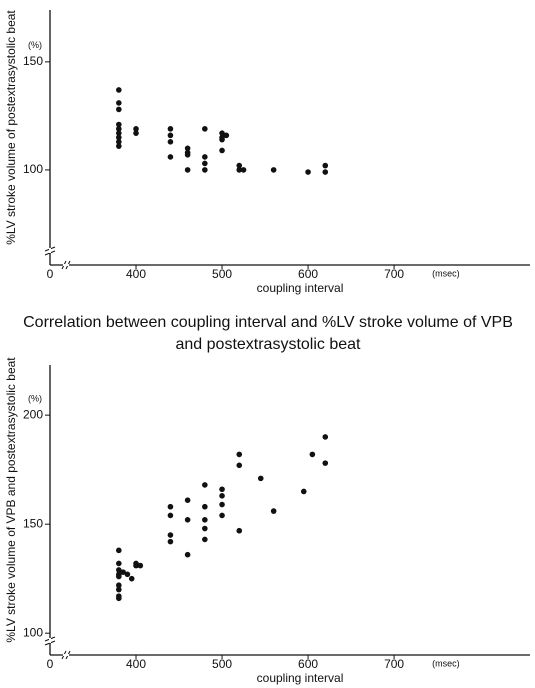 This screenshot has height=688, width=535. What do you see at coordinates (33, 414) in the screenshot?
I see `y-tick-label: 200` at bounding box center [33, 414].